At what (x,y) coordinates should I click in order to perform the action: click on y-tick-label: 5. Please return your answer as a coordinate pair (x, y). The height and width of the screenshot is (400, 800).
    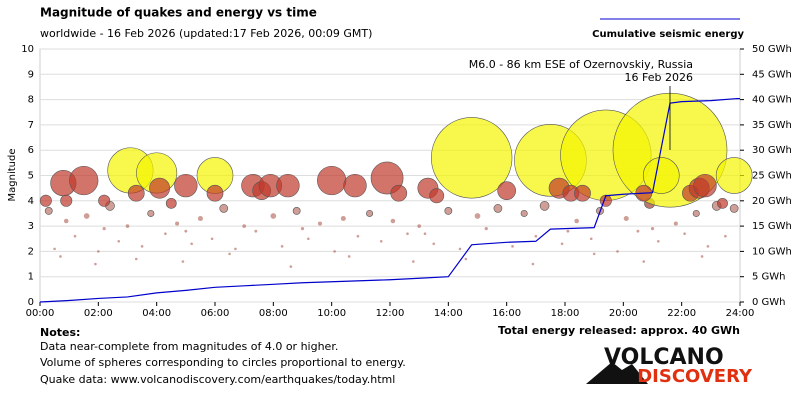
    Looking at the image, I should click on (31, 176).